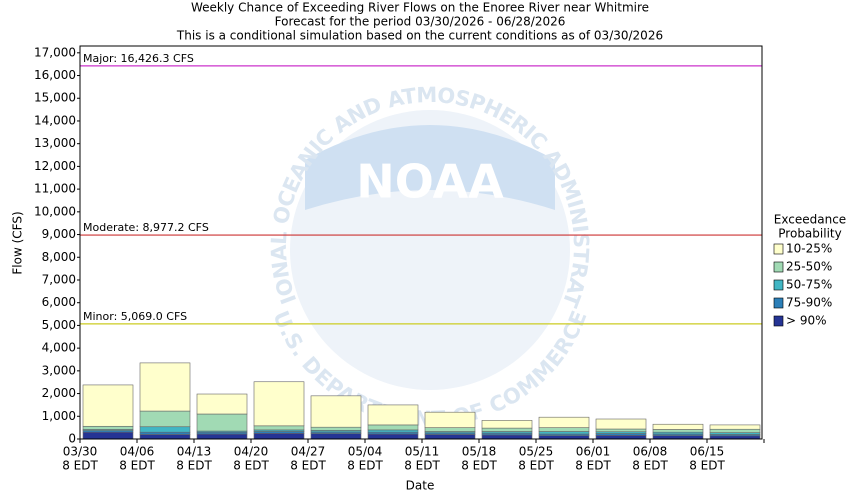  Describe the element at coordinates (59, 325) in the screenshot. I see `y-tick-label: 5,000` at that location.